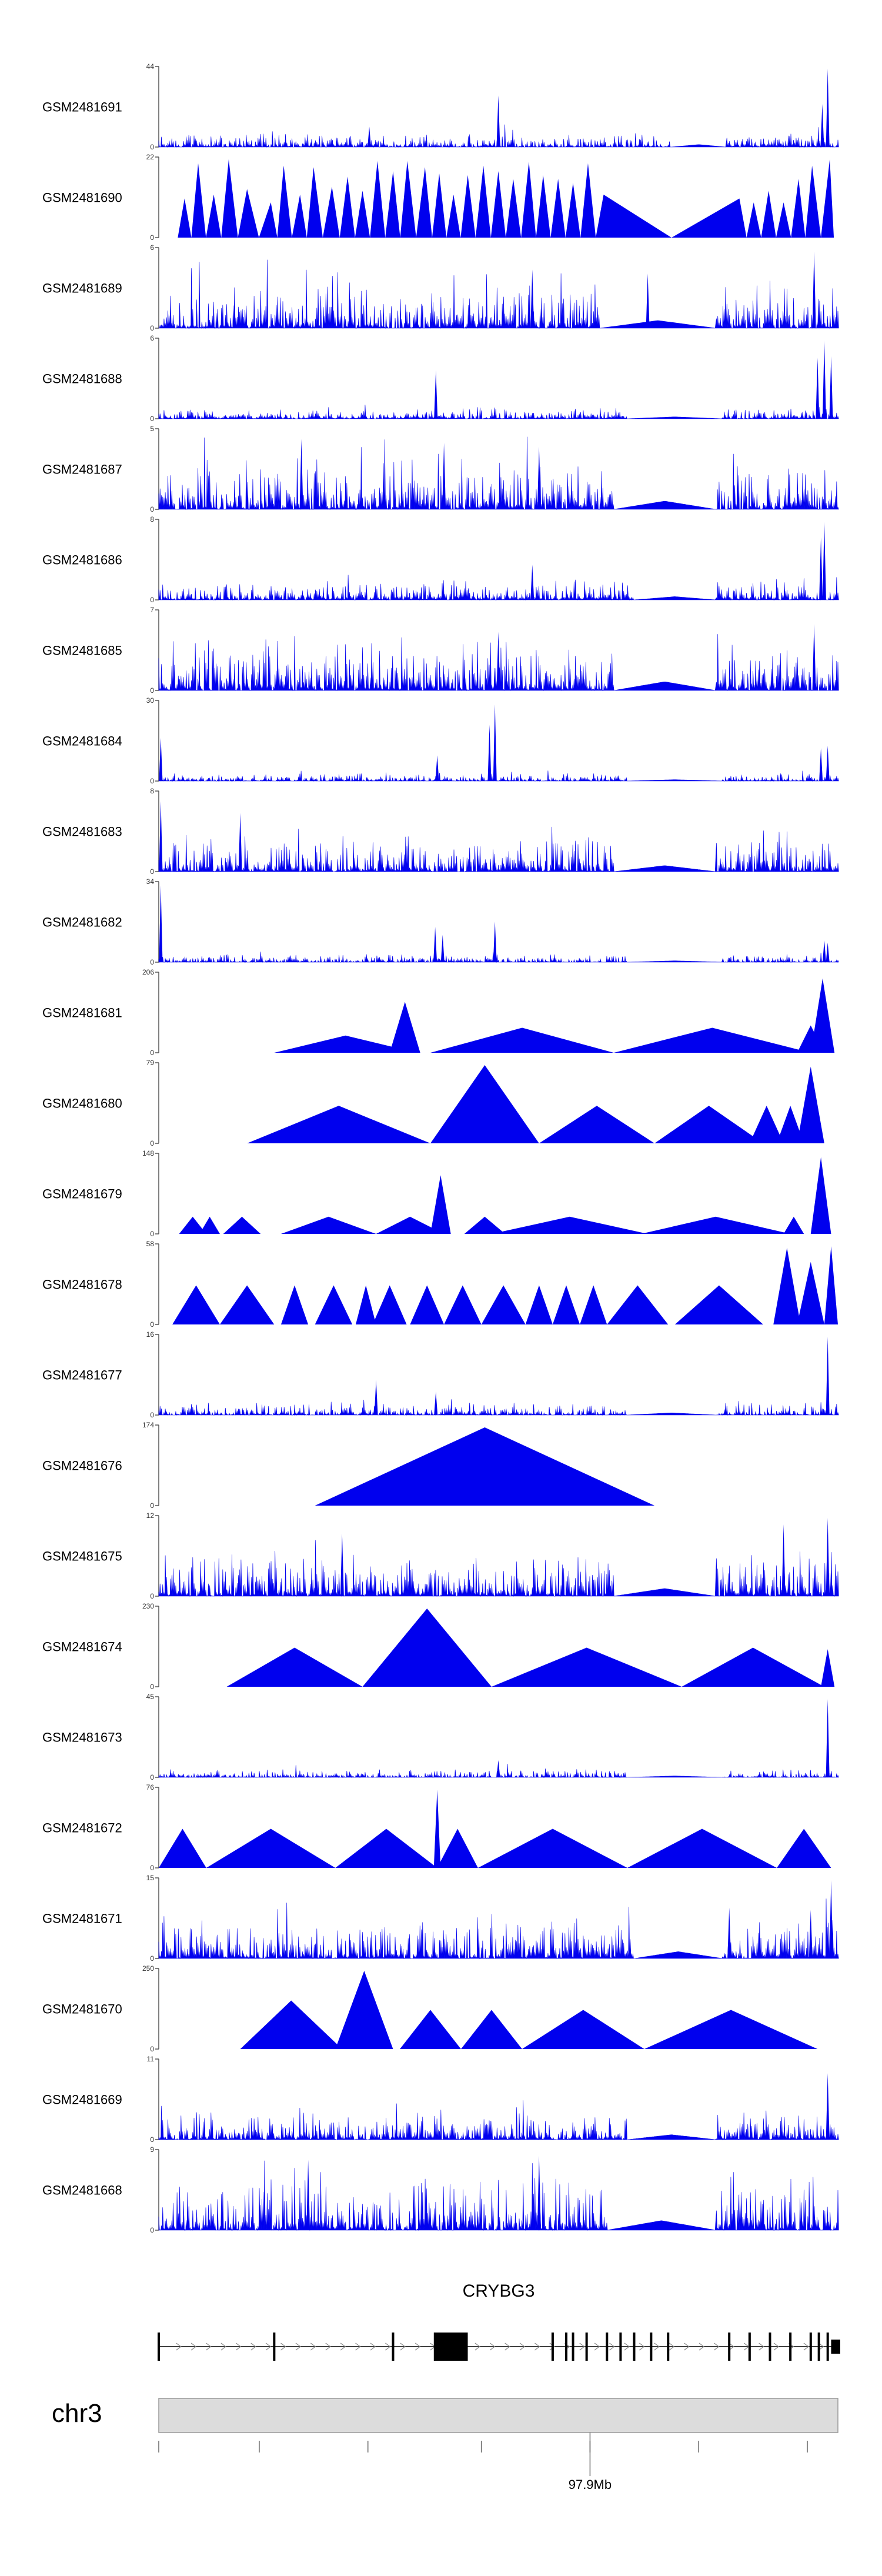  What do you see at coordinates (436, 1193) in the screenshot?
I see `track-GSM2481679: GSM2481679 148 0` at bounding box center [436, 1193].